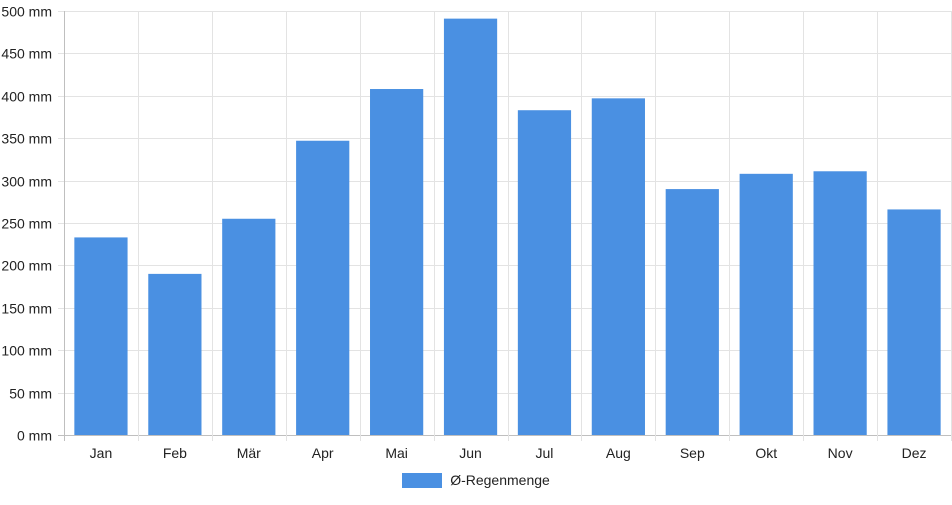  I want to click on bar-sep, so click(692, 312).